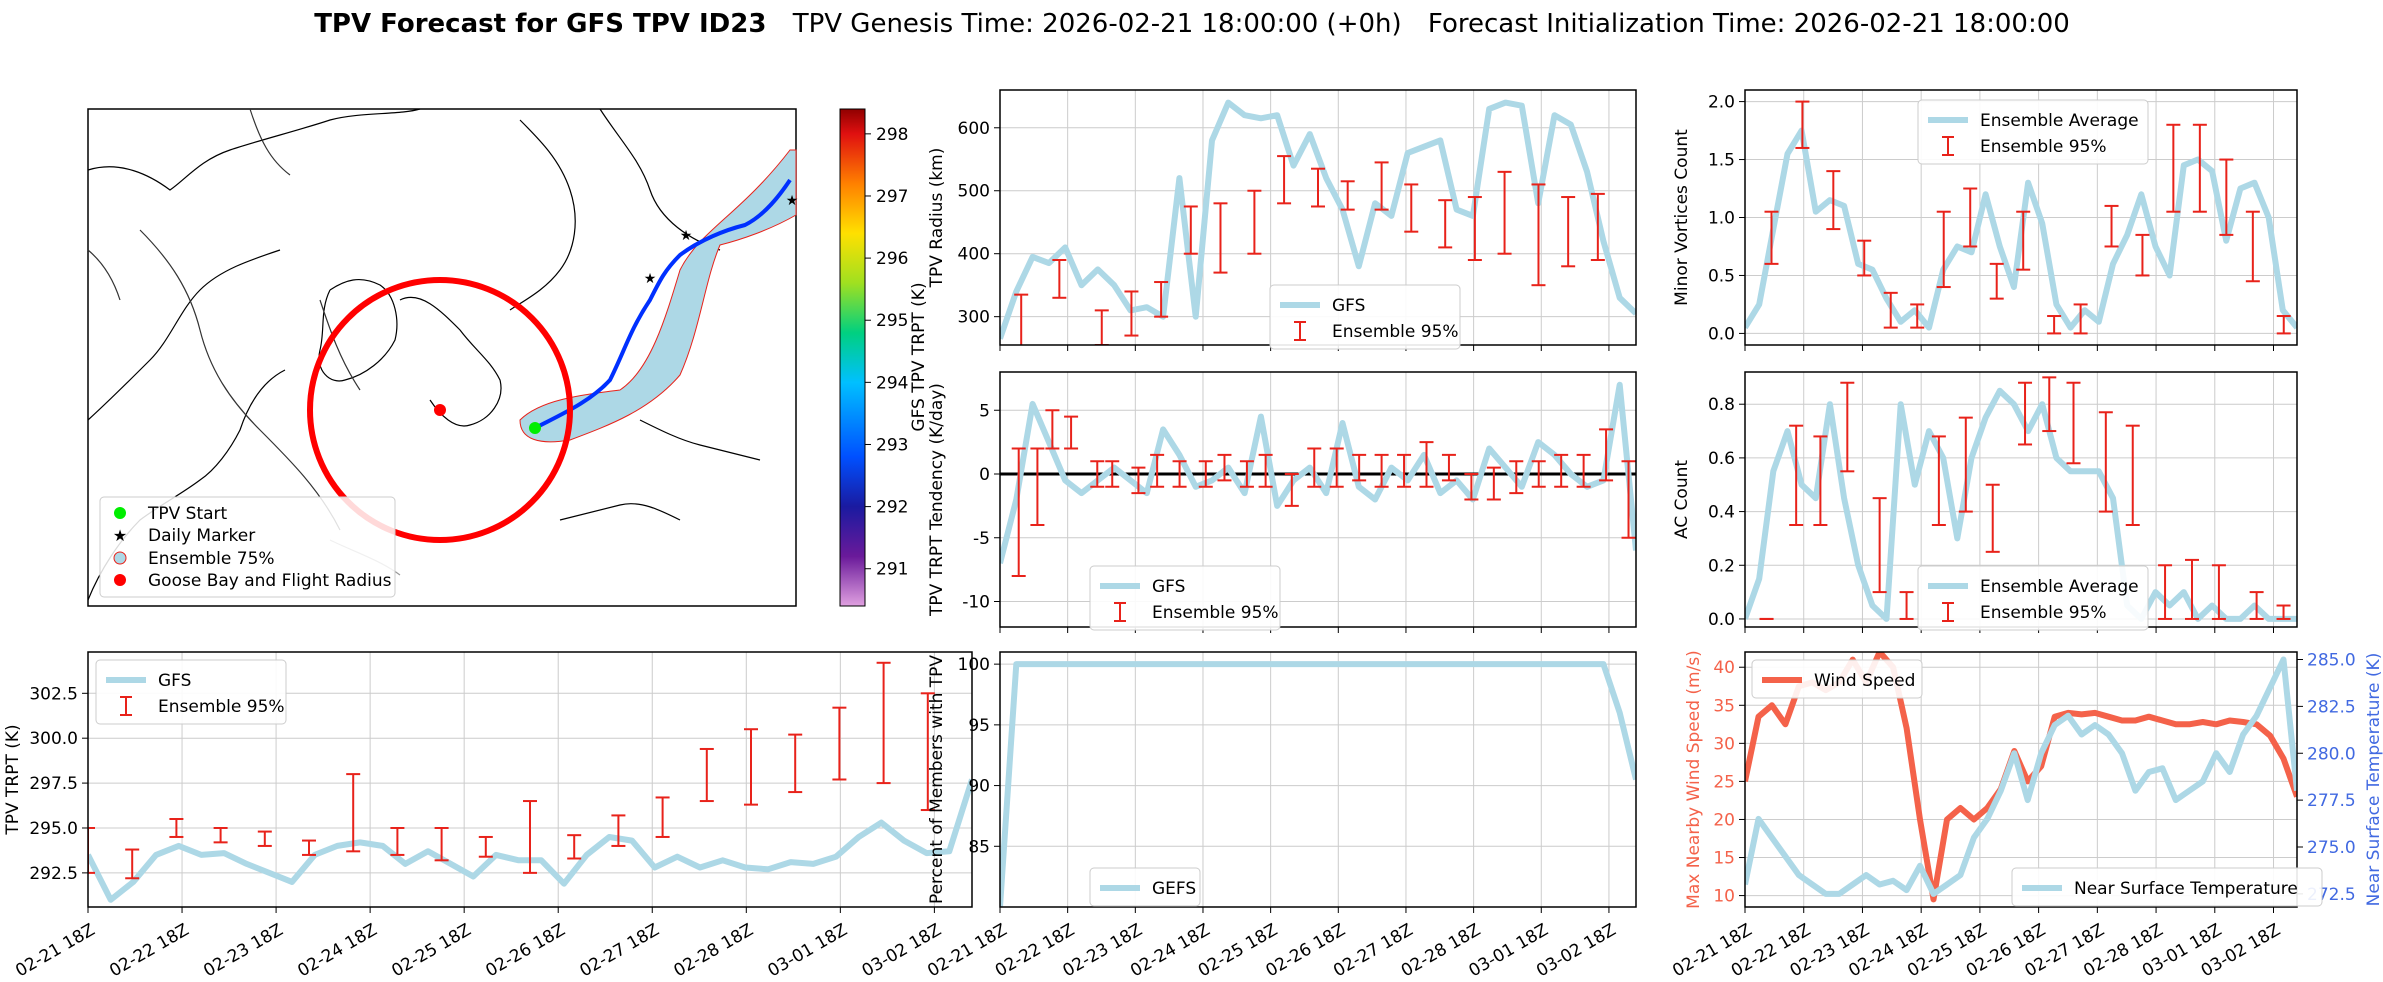 This screenshot has height=982, width=2383. I want to click on legend-daily-marker-icon: ★, so click(120, 535).